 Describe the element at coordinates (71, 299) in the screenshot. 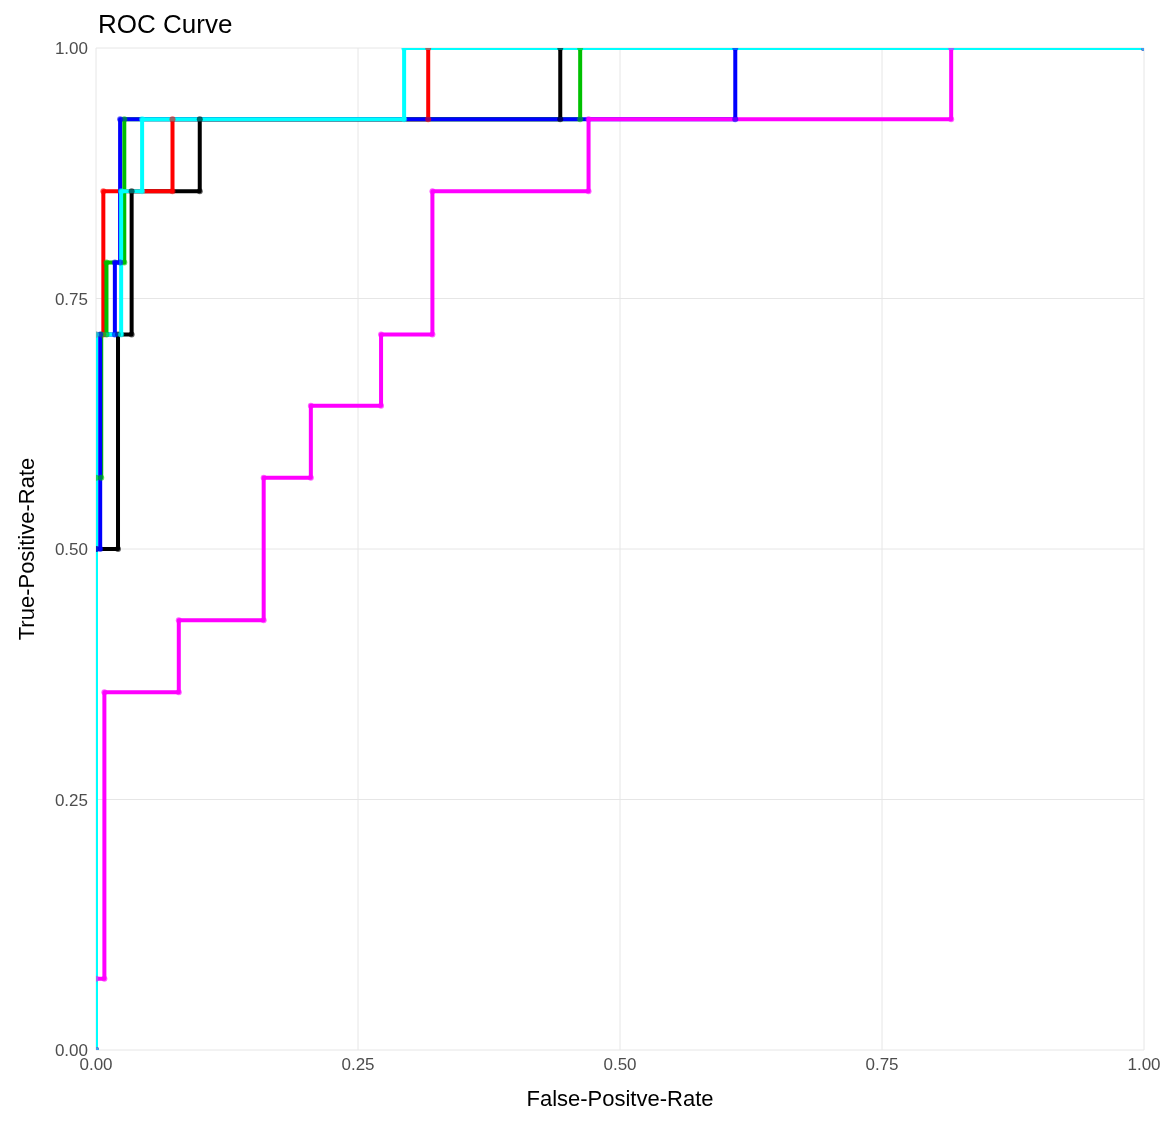

I see `y-tick-label: 0.75` at that location.